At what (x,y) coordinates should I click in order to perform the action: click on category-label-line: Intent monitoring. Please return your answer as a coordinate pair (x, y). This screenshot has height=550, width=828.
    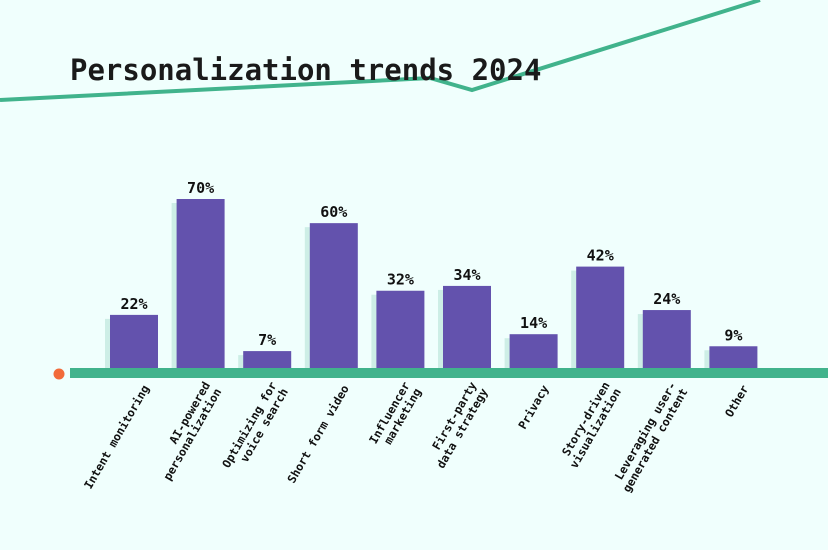
    Looking at the image, I should click on (116, 436).